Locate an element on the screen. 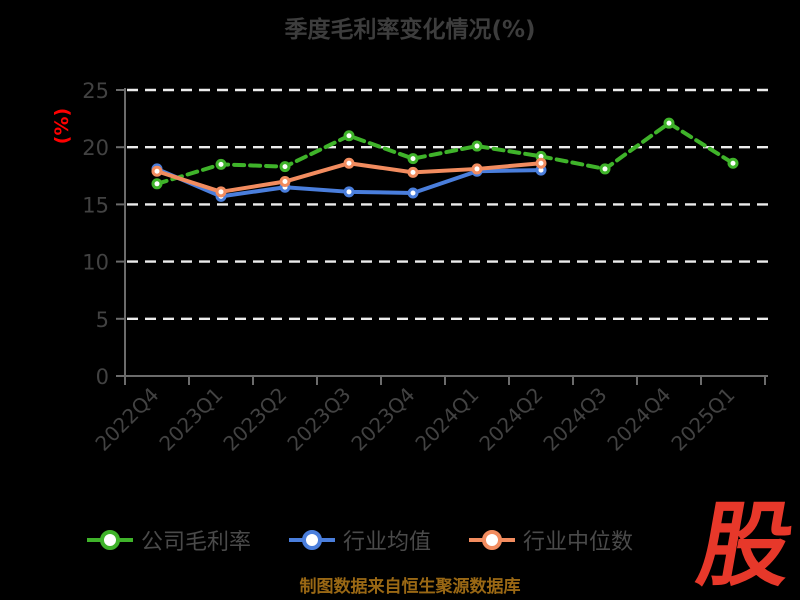 The height and width of the screenshot is (600, 800). legend-item-company-gross-margin: 公司毛利率 is located at coordinates (168, 540).